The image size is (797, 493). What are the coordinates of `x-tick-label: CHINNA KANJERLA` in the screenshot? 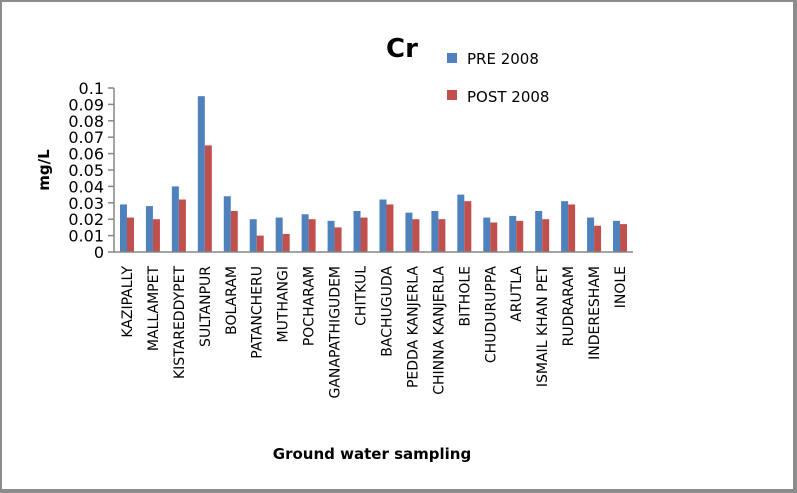 It's located at (439, 330).